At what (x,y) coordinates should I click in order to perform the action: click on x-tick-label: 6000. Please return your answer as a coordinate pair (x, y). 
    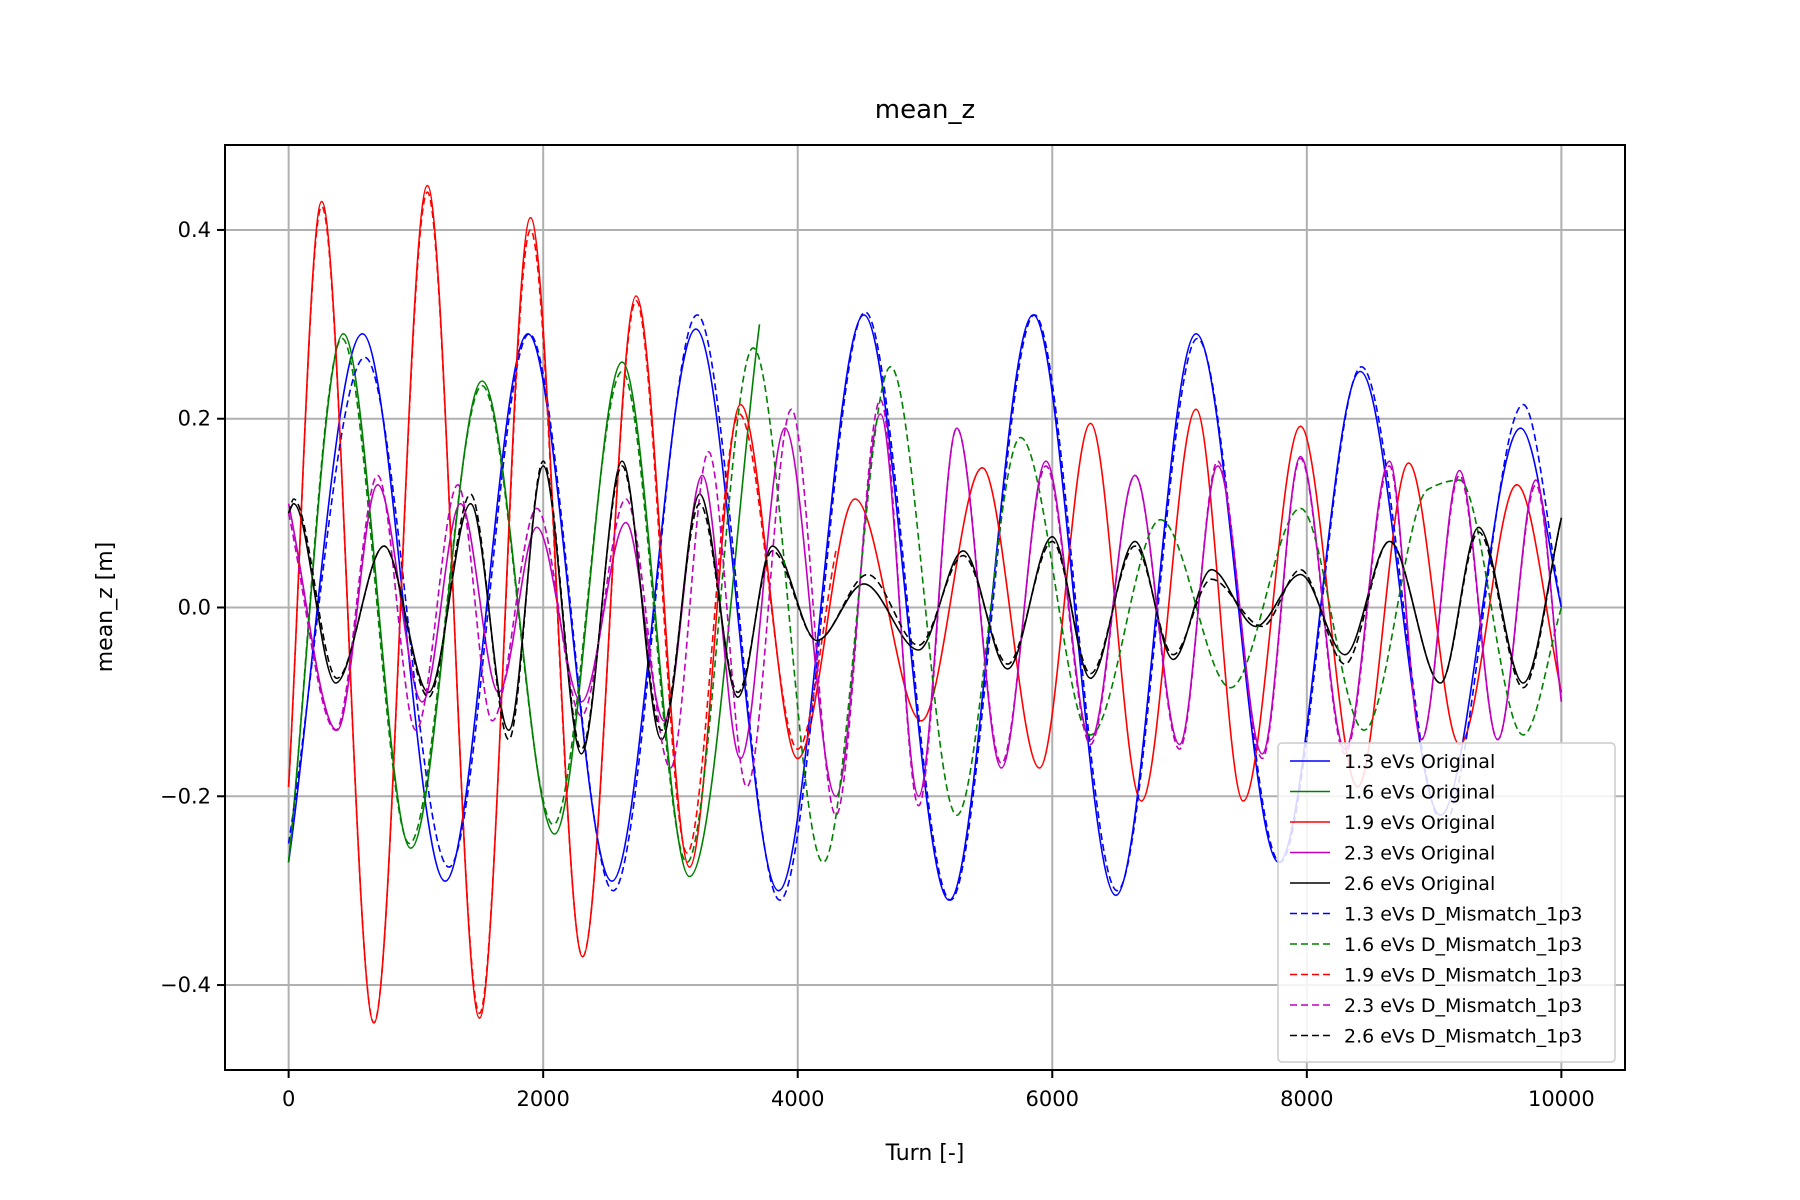
    Looking at the image, I should click on (1052, 1099).